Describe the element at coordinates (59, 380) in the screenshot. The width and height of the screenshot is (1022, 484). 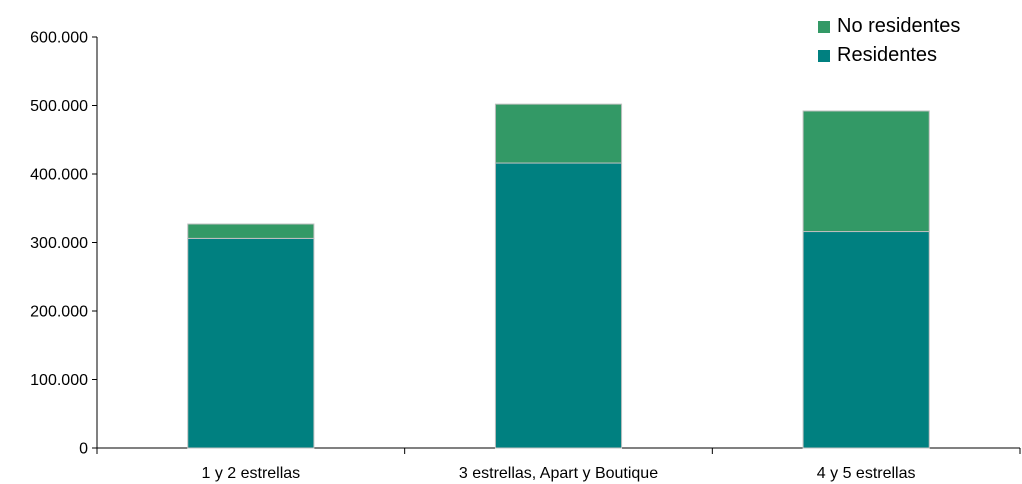
I see `y-tick-label: 100.000` at that location.